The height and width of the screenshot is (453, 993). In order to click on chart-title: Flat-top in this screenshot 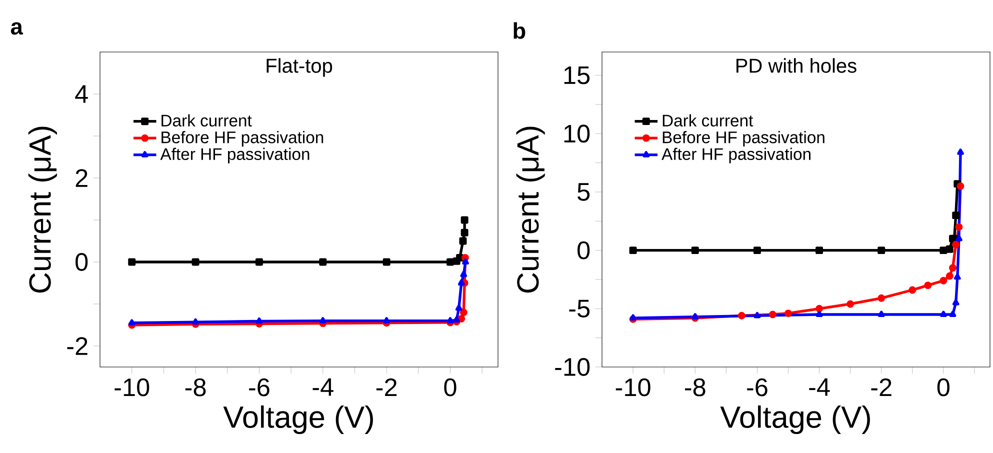, I will do `click(299, 67)`.